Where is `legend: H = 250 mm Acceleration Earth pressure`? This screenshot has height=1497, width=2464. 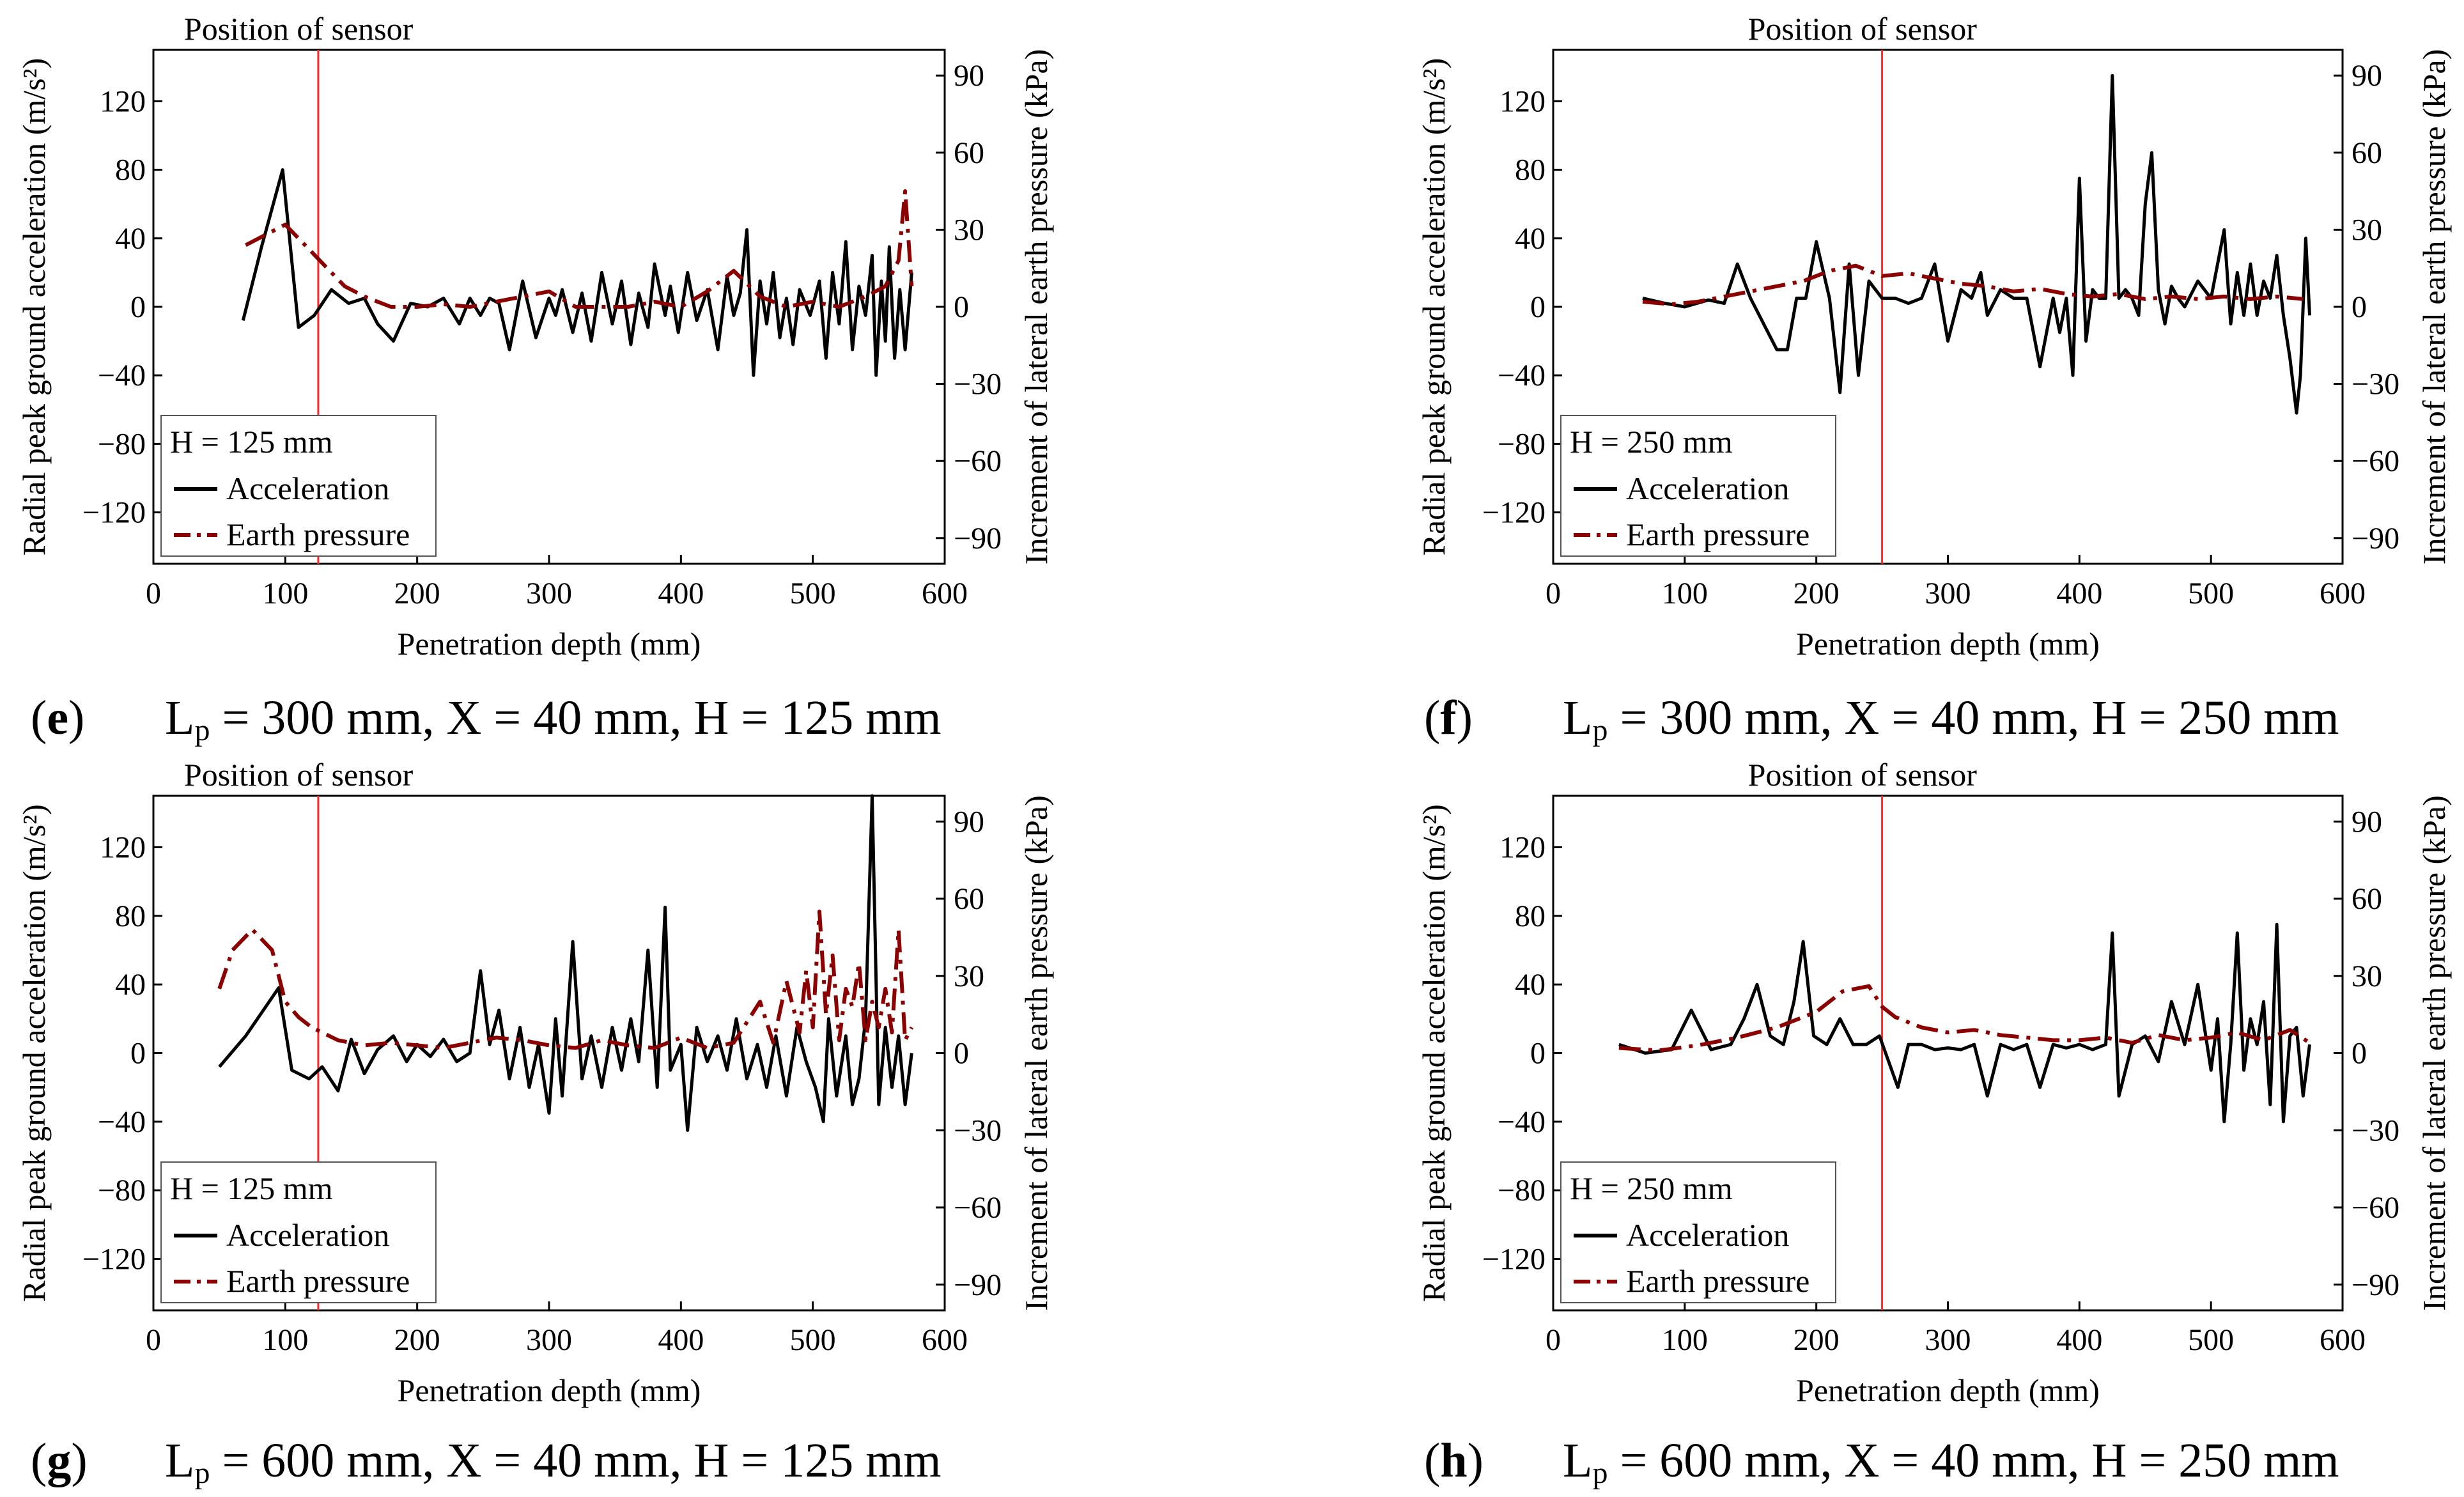 legend: H = 250 mm Acceleration Earth pressure is located at coordinates (1698, 486).